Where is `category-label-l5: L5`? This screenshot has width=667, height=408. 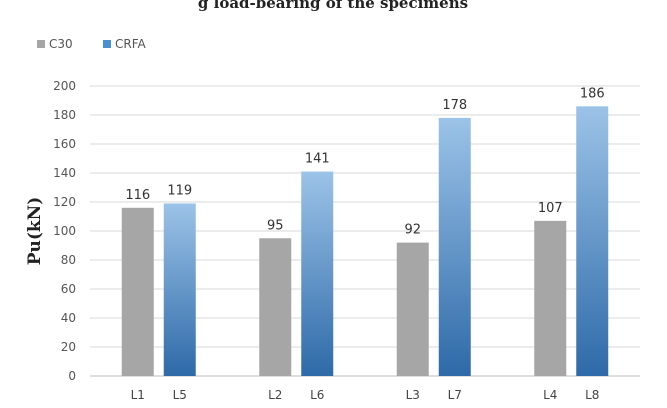
category-label-l5: L5 is located at coordinates (180, 395).